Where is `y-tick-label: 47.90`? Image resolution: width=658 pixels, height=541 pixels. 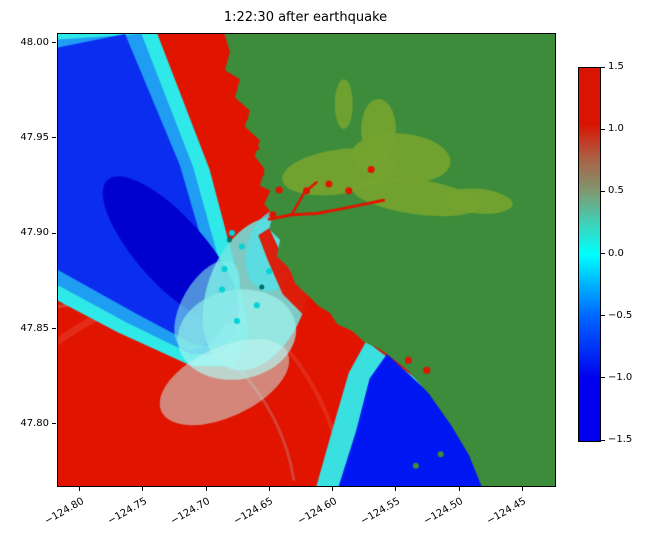
y-tick-label: 47.90 is located at coordinates (34, 233).